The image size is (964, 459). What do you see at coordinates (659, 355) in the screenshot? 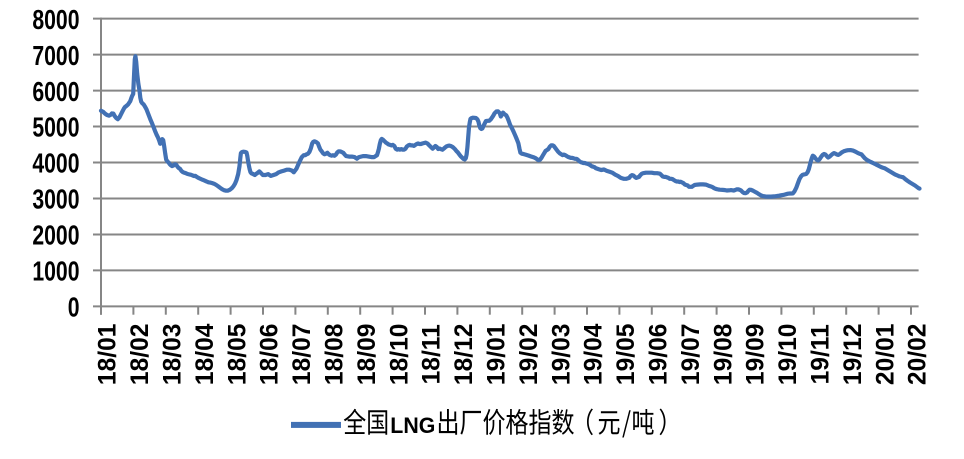
I see `svg-text: 19/06` at bounding box center [659, 355].